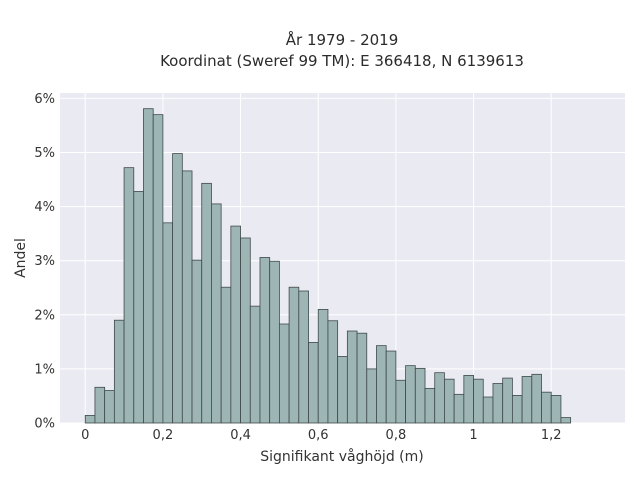 The height and width of the screenshot is (480, 640). I want to click on y-tick-label: 6%, so click(44, 99).